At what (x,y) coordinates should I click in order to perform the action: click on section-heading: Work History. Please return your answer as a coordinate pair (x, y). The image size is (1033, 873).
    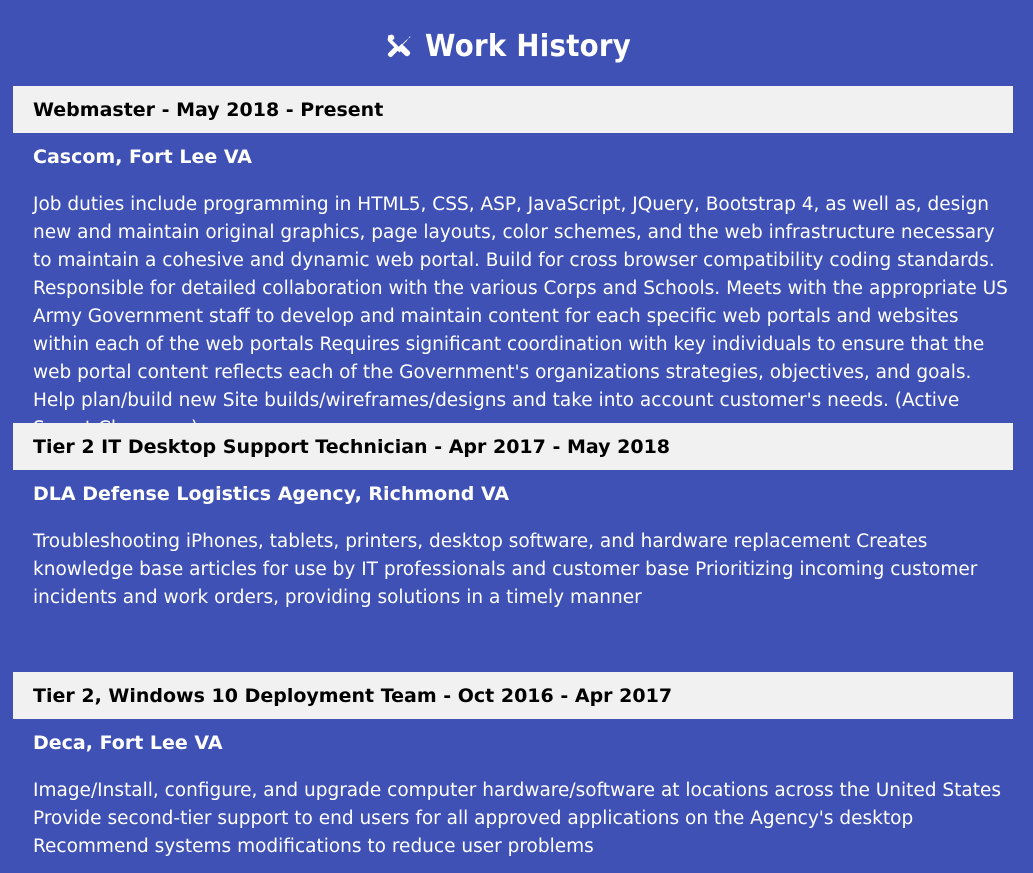
    Looking at the image, I should click on (527, 46).